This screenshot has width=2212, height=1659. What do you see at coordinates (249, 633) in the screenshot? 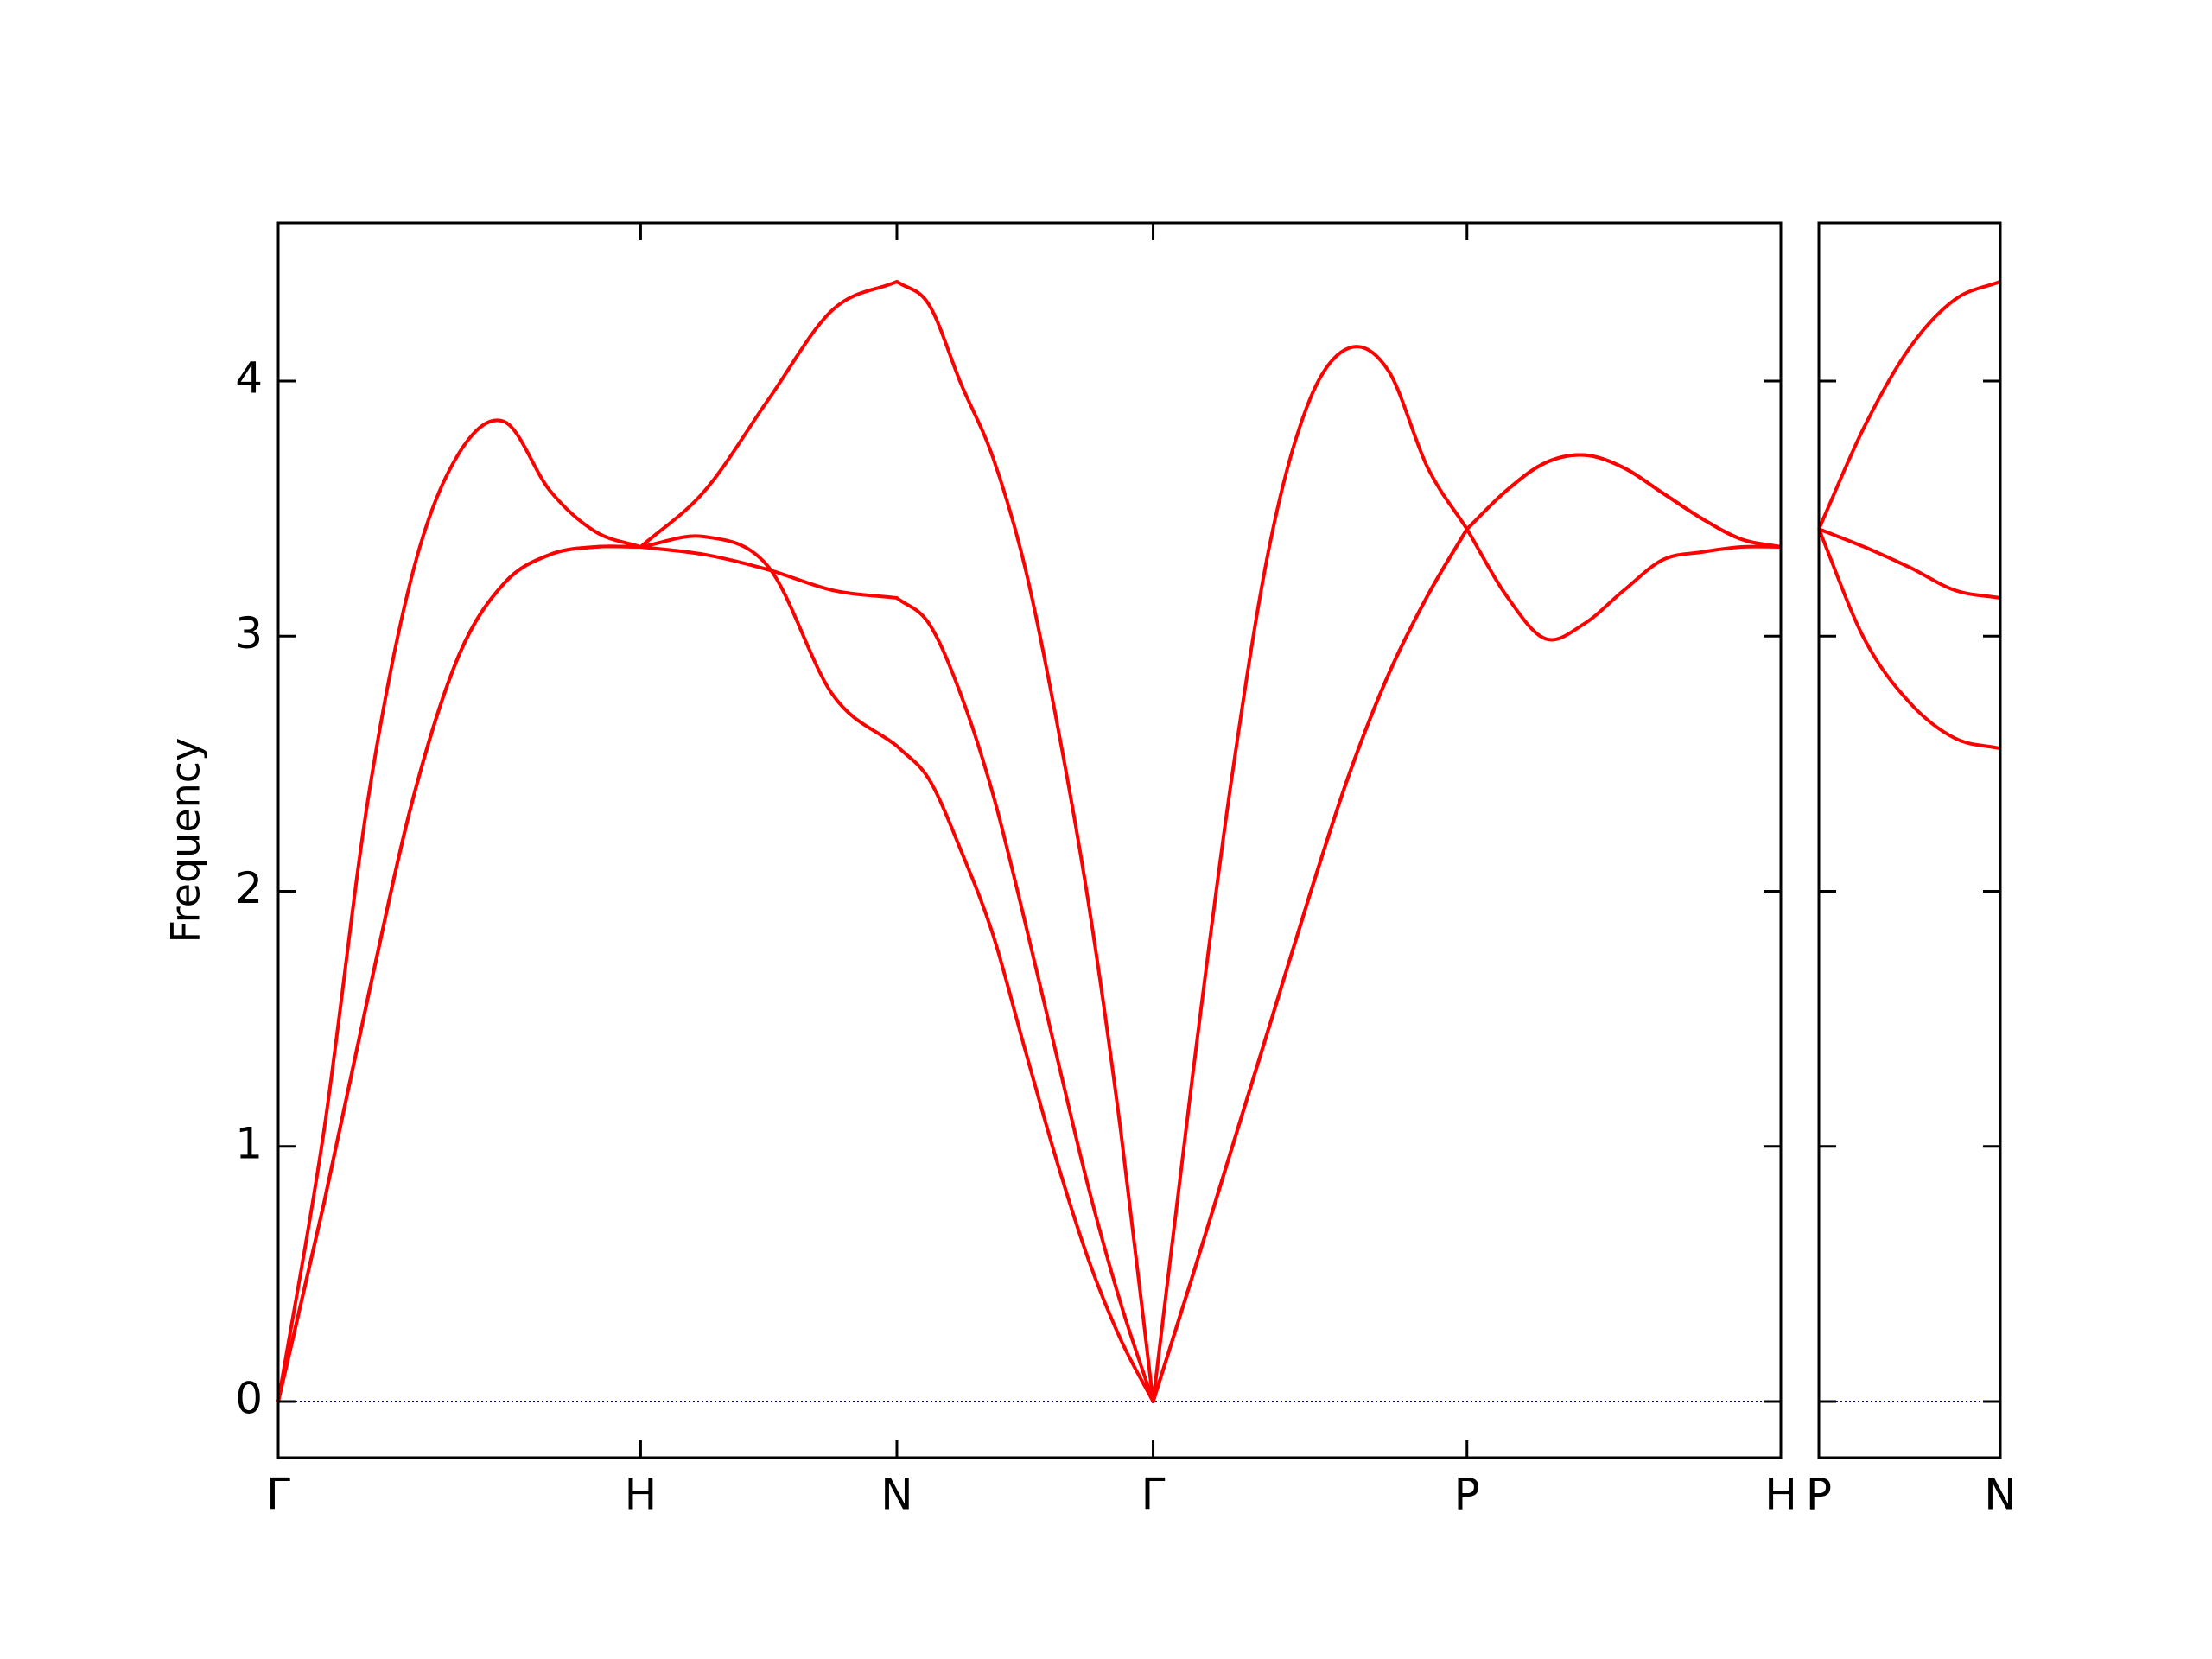
I see `y-tick-label: 3` at bounding box center [249, 633].